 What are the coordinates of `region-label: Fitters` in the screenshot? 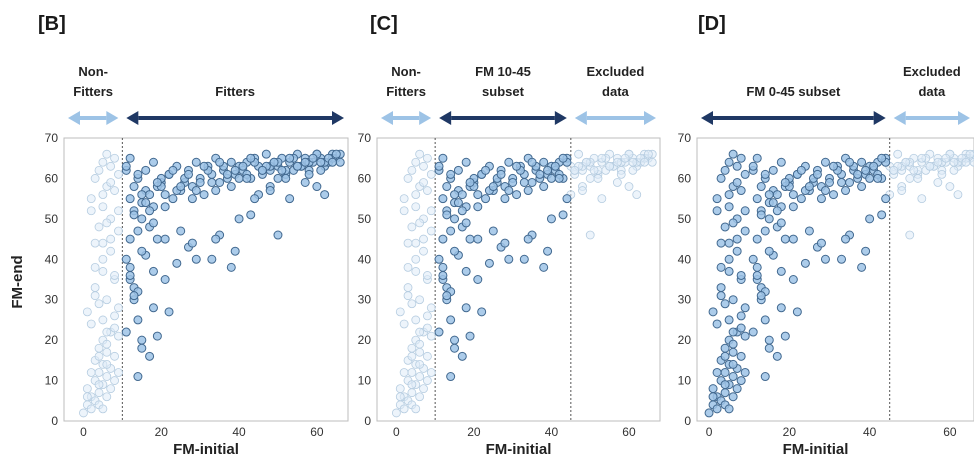 It's located at (406, 91).